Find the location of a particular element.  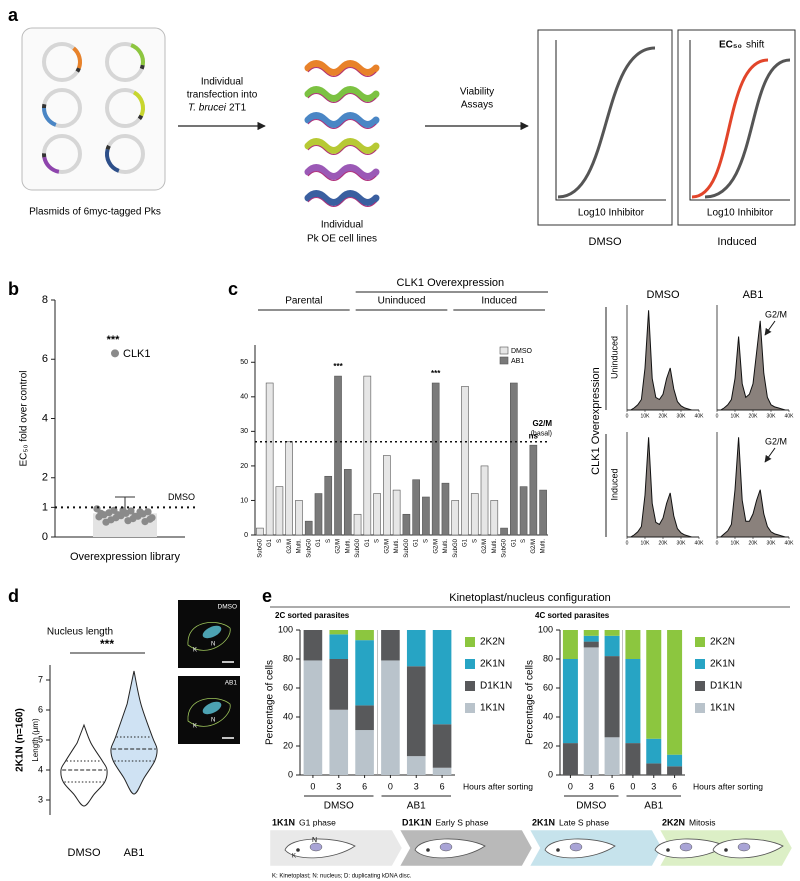

chart-title: 4C sorted parasites is located at coordinates (572, 615).